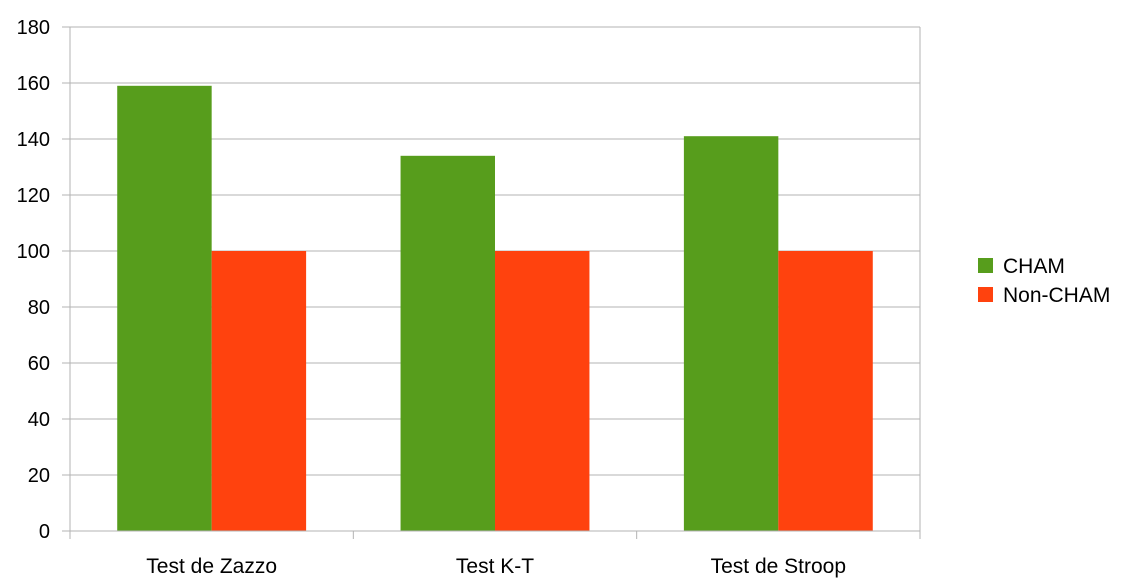 The height and width of the screenshot is (583, 1137). I want to click on y-tick-label: 100, so click(33, 252).